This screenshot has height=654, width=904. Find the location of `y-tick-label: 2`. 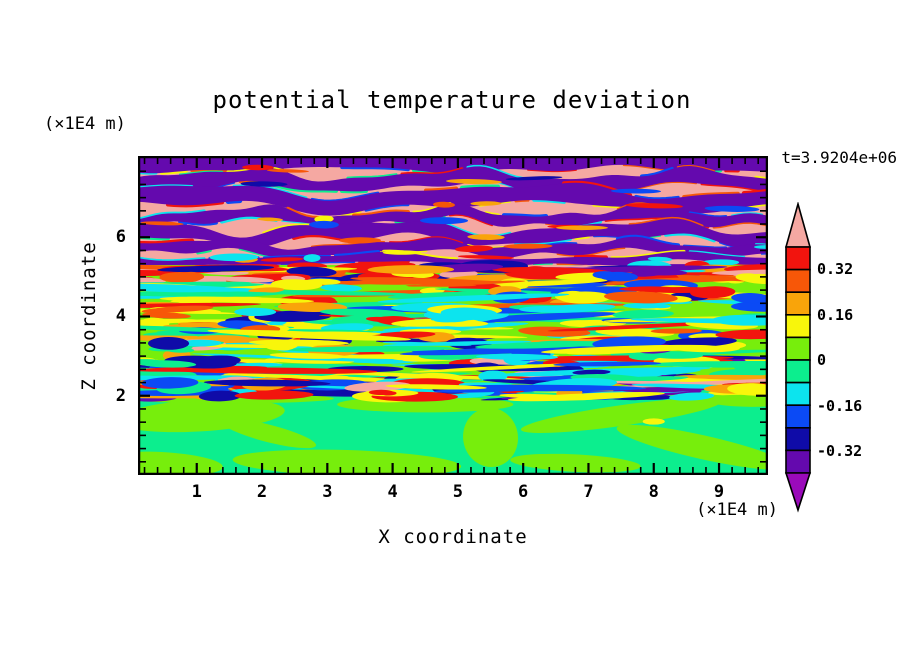

y-tick-label: 2 is located at coordinates (120, 395).